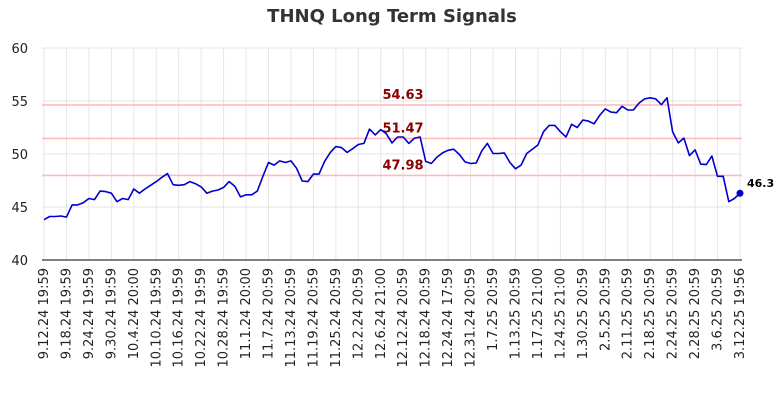  What do you see at coordinates (19, 155) in the screenshot?
I see `y-tick-label: 50` at bounding box center [19, 155].